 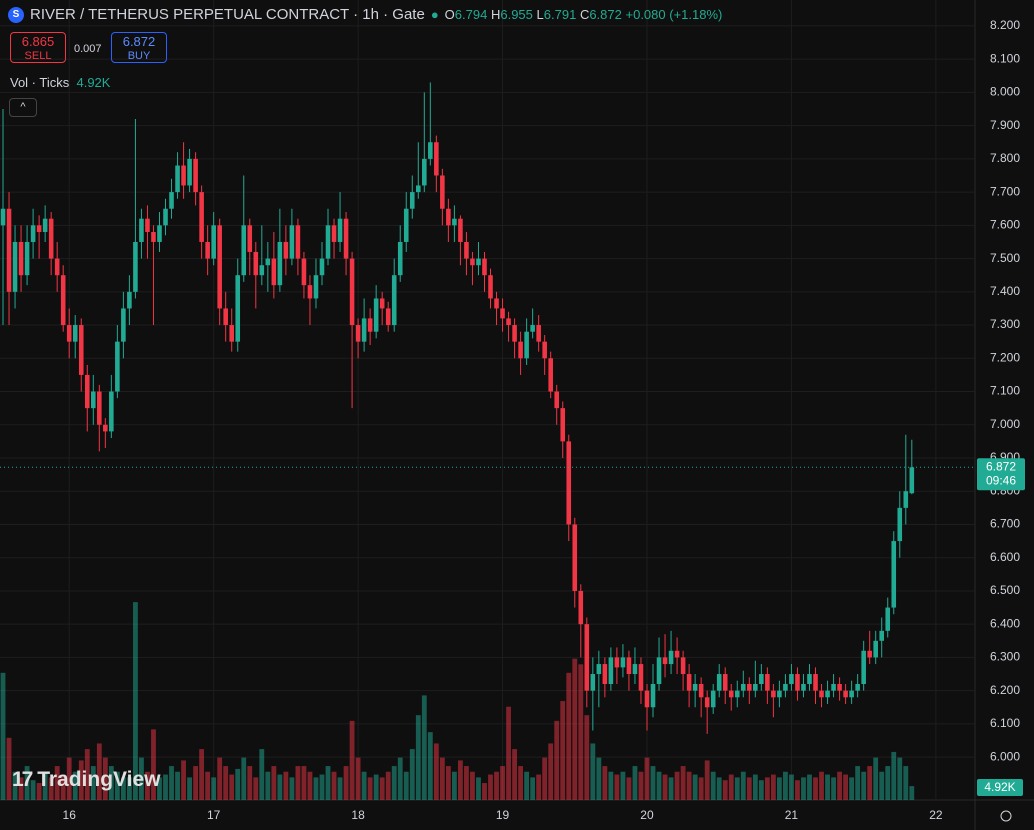 I want to click on buy-button: 6.872 BUY, so click(x=139, y=47).